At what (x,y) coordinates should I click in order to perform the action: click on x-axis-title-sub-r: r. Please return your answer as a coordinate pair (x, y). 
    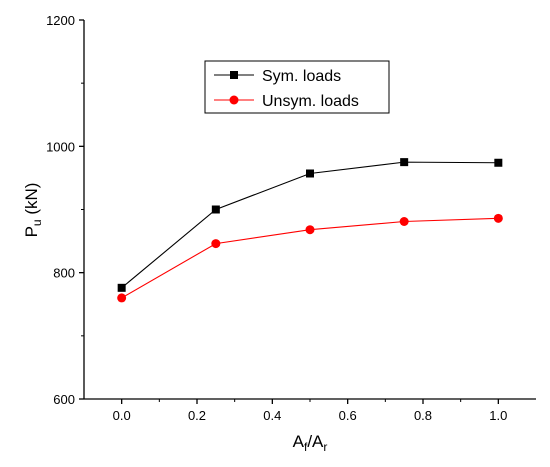
    Looking at the image, I should click on (325, 447).